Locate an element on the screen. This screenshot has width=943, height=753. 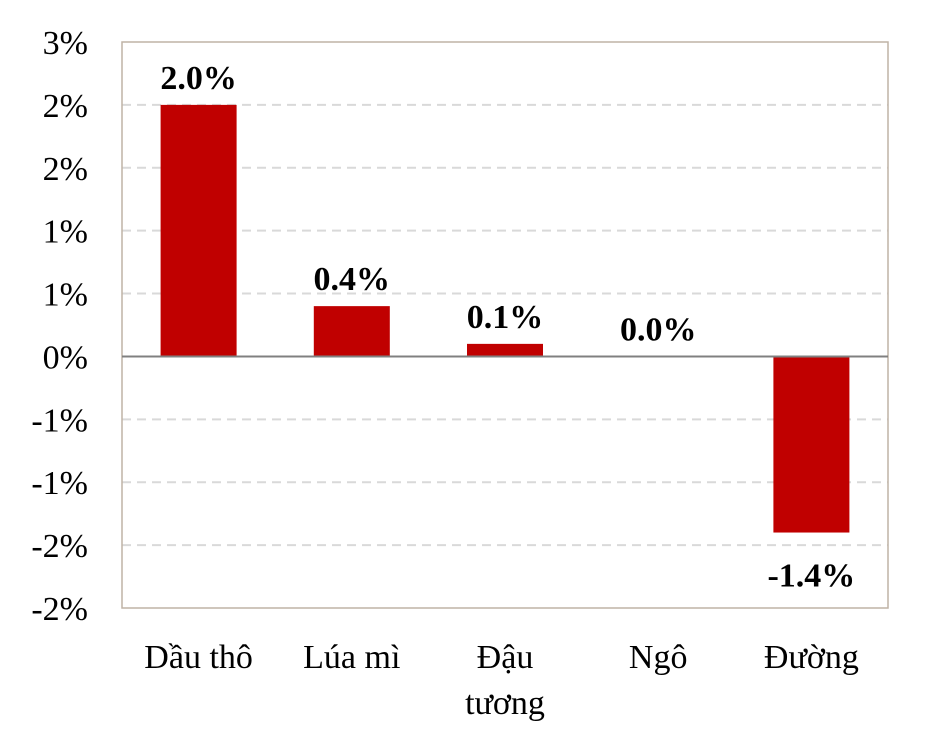
x-category-label: Dầu thô is located at coordinates (198, 657).